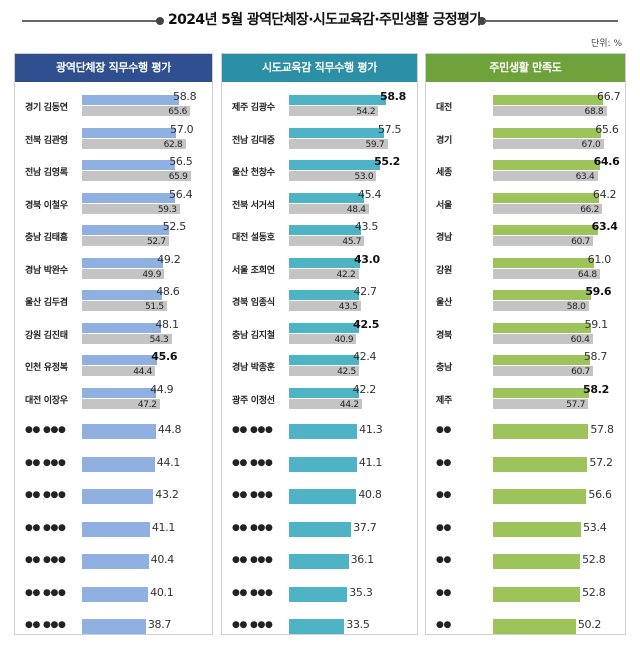 This screenshot has width=640, height=649. I want to click on row-governor-15: ●● ●●● 40.1, so click(113, 596).